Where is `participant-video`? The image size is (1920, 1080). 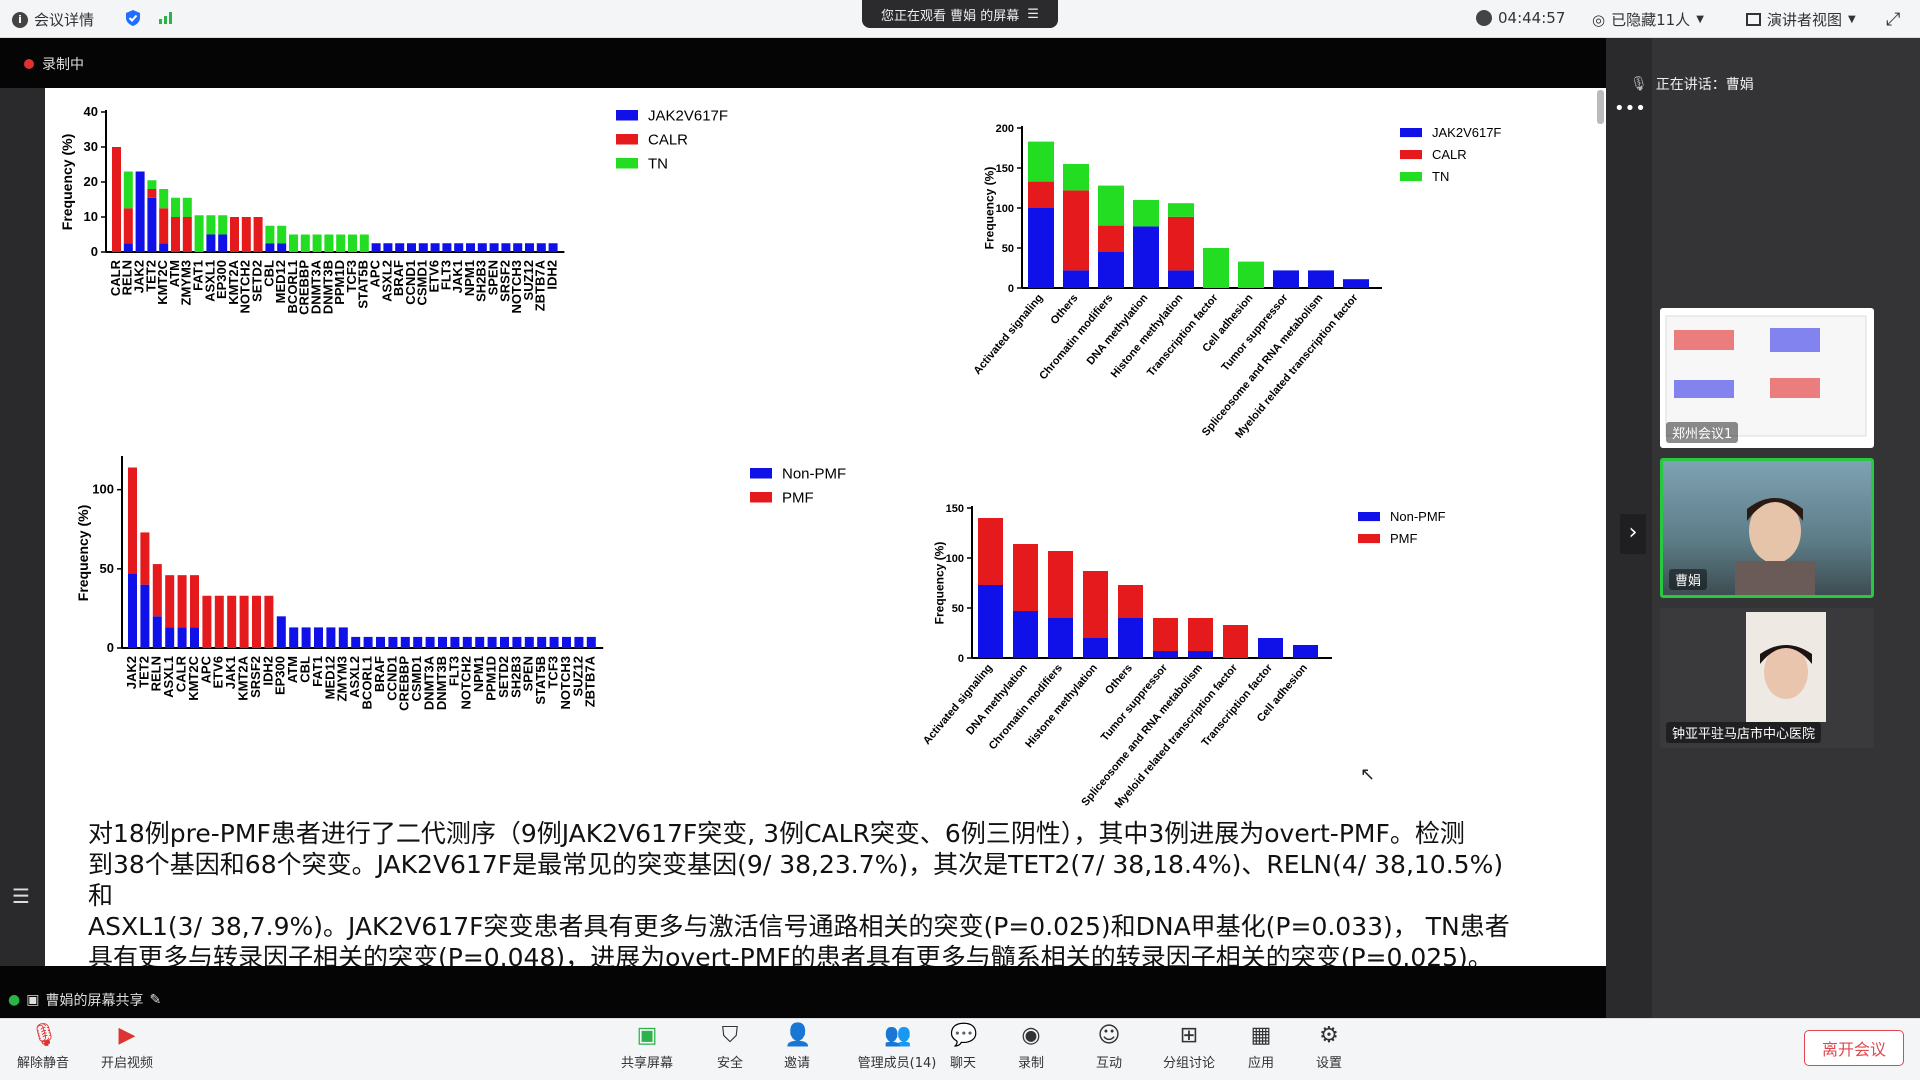 participant-video is located at coordinates (1786, 667).